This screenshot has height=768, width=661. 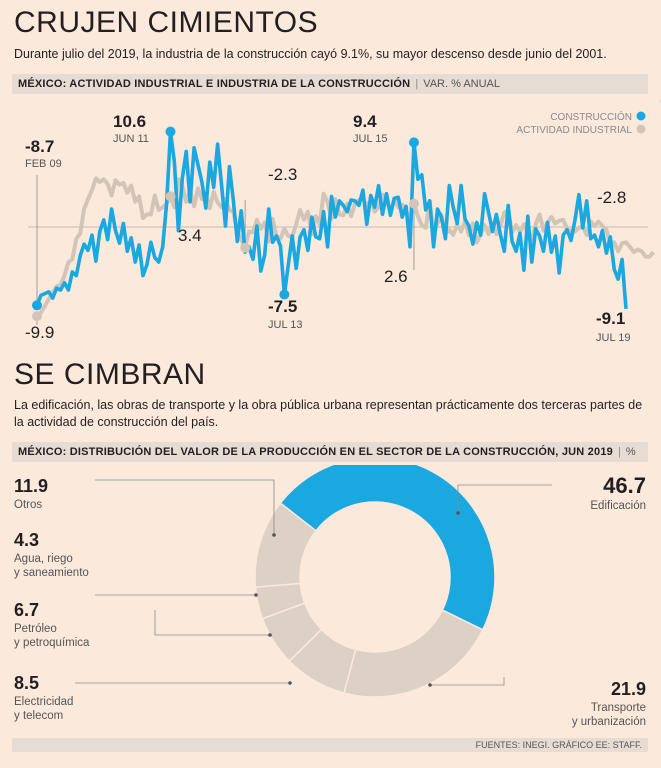 What do you see at coordinates (43, 164) in the screenshot?
I see `construccion-date-label: FEB 09` at bounding box center [43, 164].